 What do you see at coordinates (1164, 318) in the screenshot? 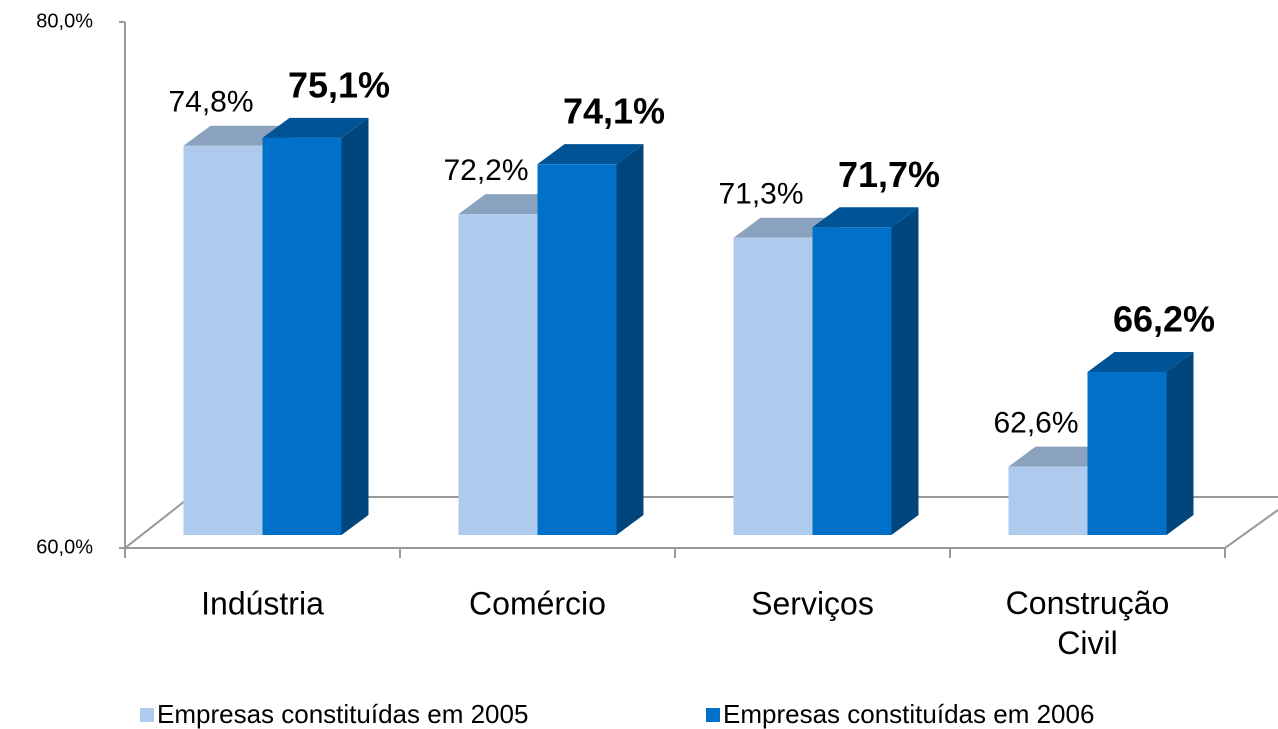
I see `value-label: 66,2%` at bounding box center [1164, 318].